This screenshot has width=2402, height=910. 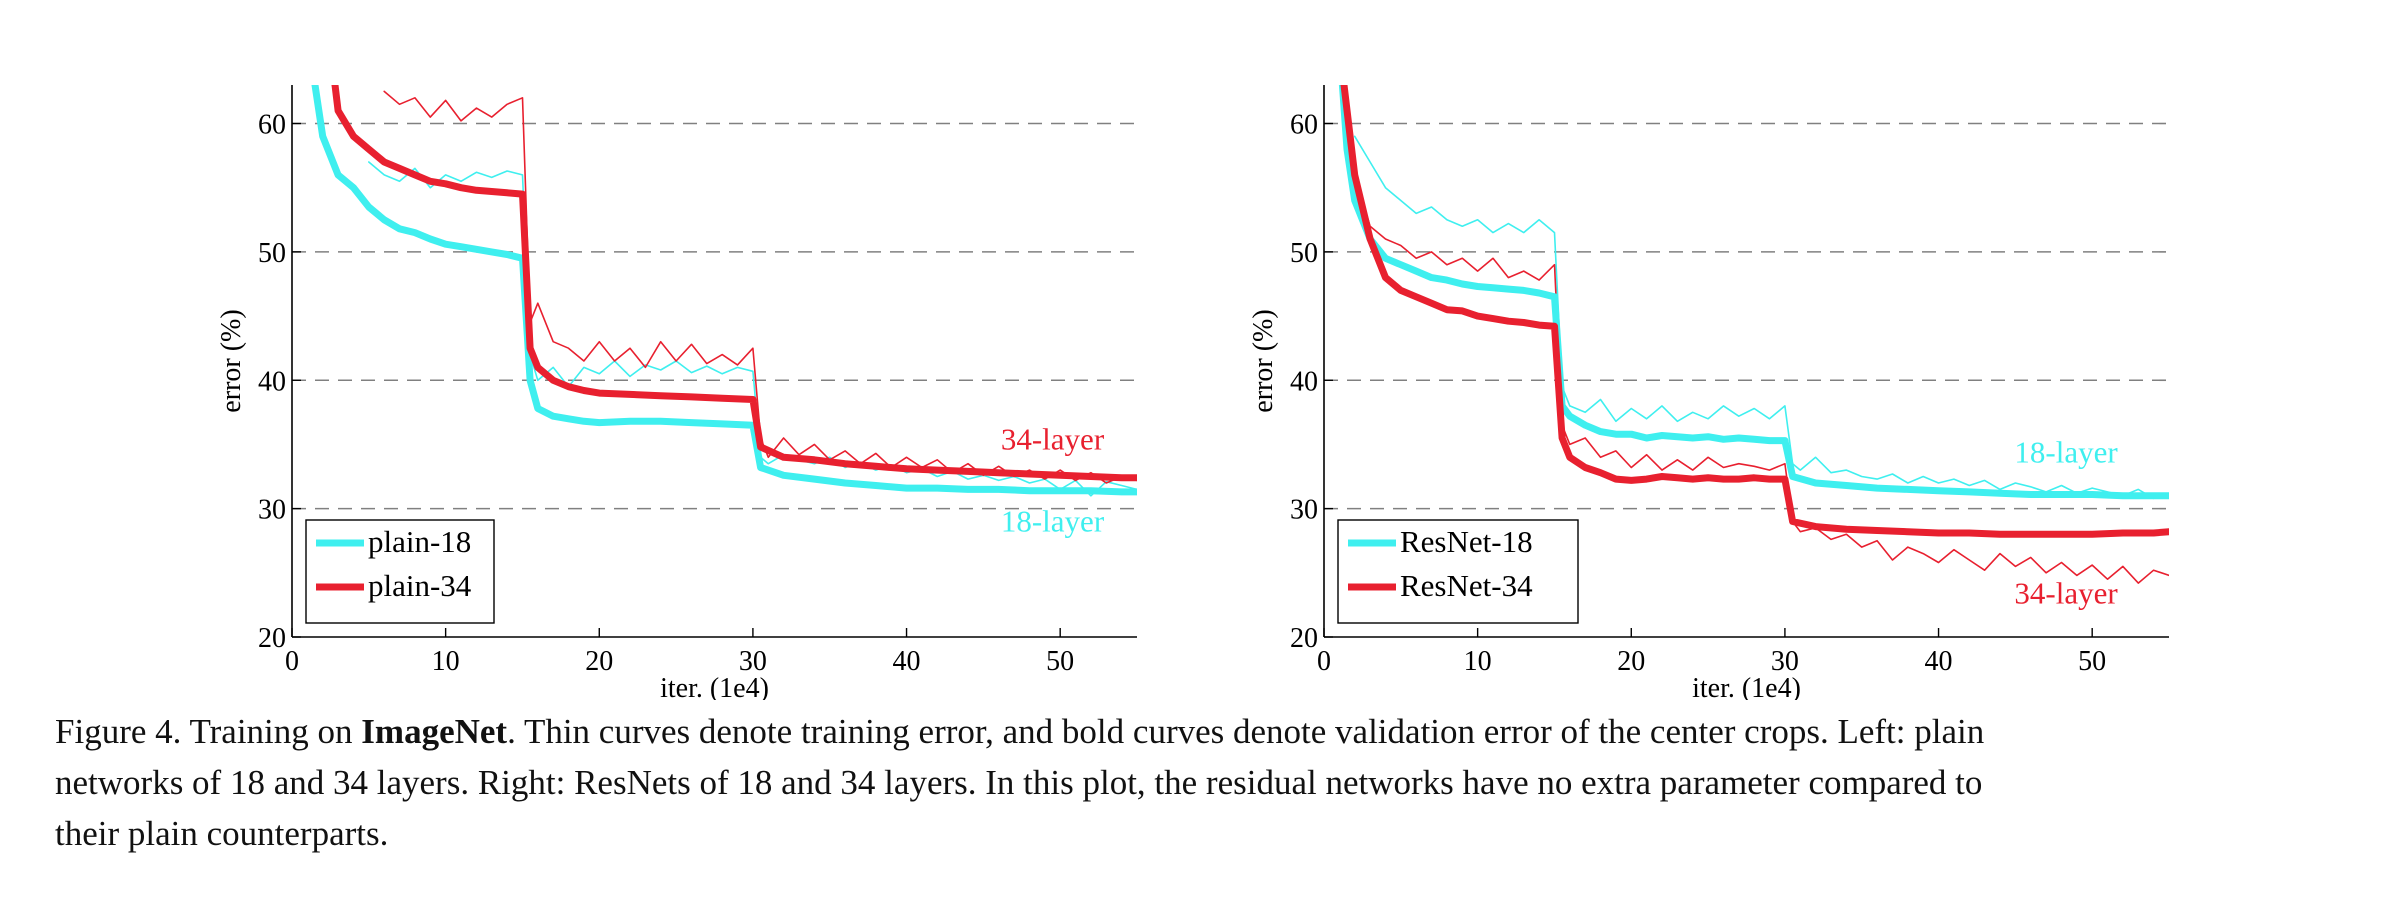 I want to click on legend-label: ResNet-34, so click(x=1466, y=585).